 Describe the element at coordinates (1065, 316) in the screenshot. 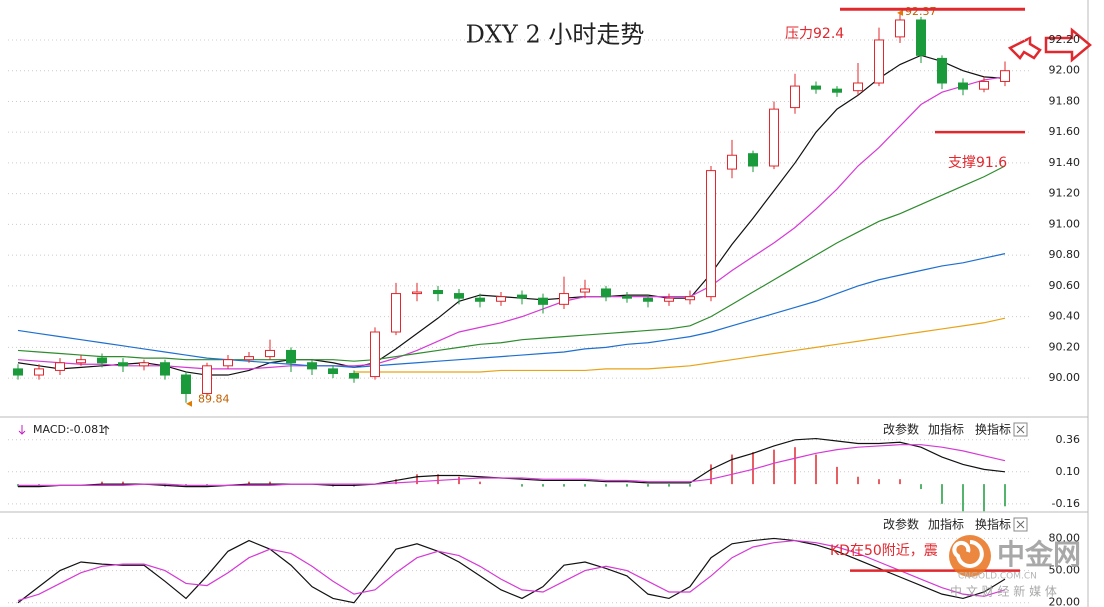

I see `y-tick-label: 90.40` at that location.